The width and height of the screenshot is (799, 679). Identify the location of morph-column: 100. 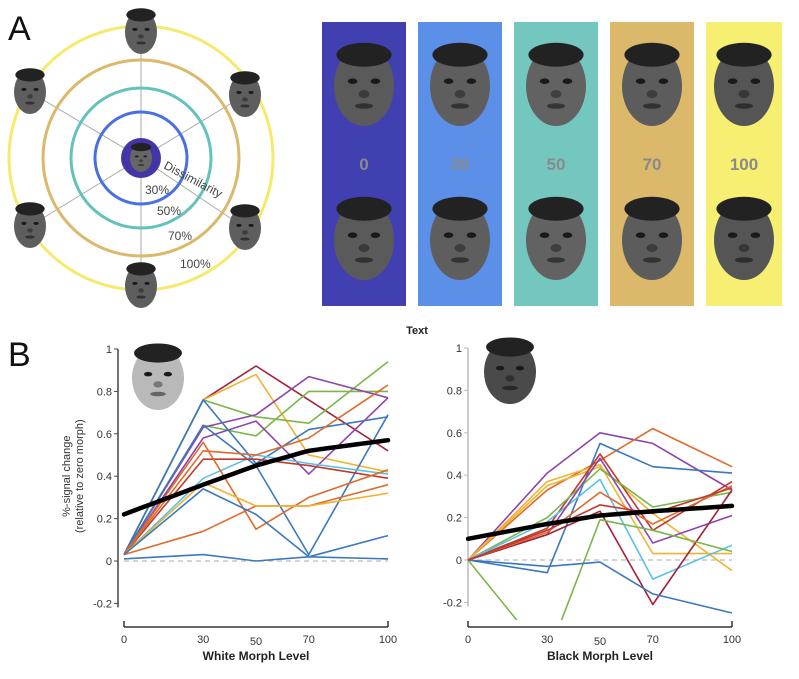
(744, 164).